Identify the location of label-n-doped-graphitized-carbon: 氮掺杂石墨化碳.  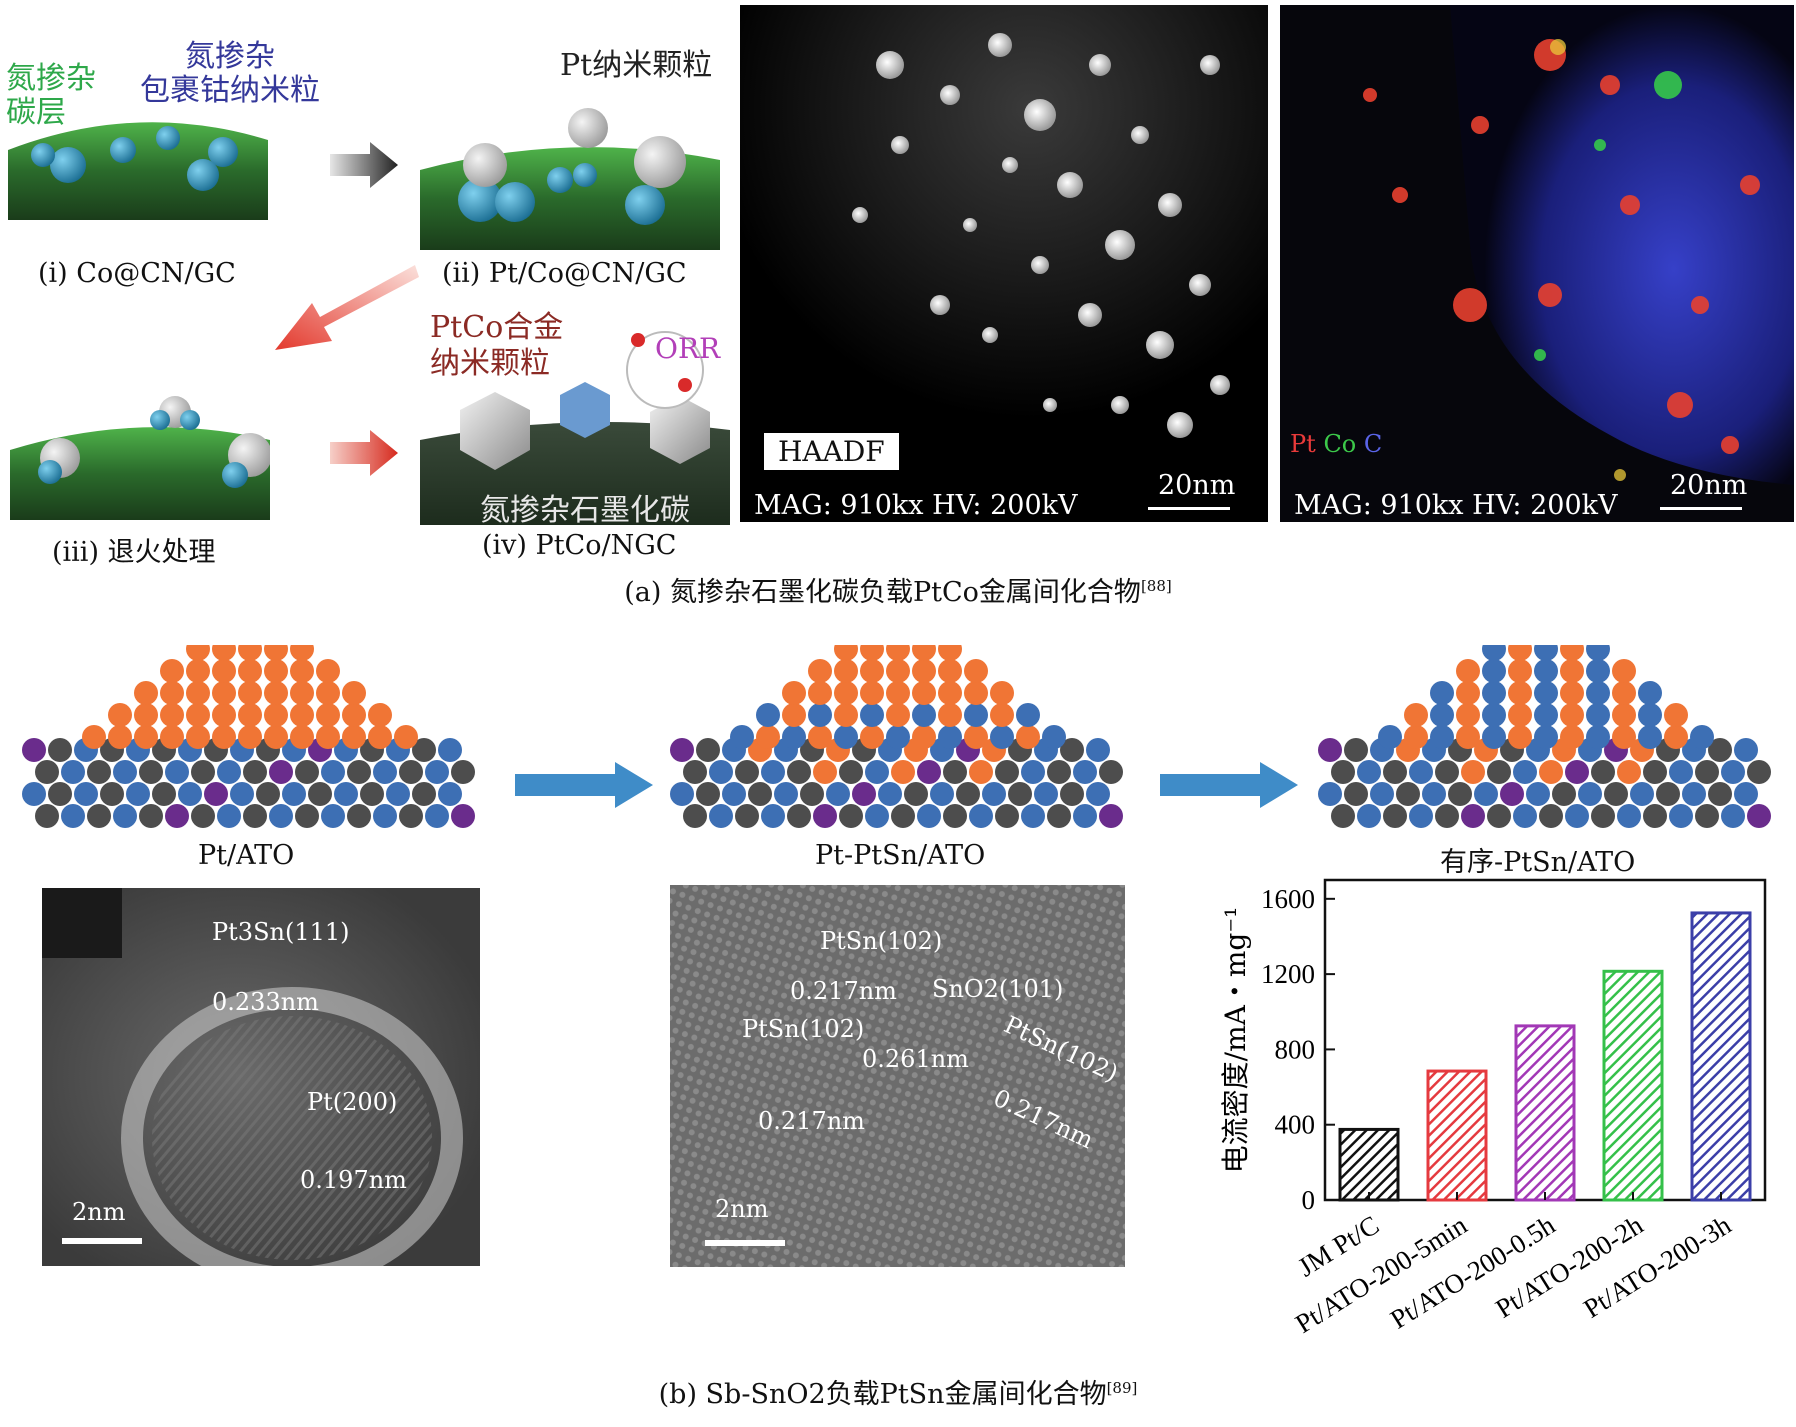
(585, 510).